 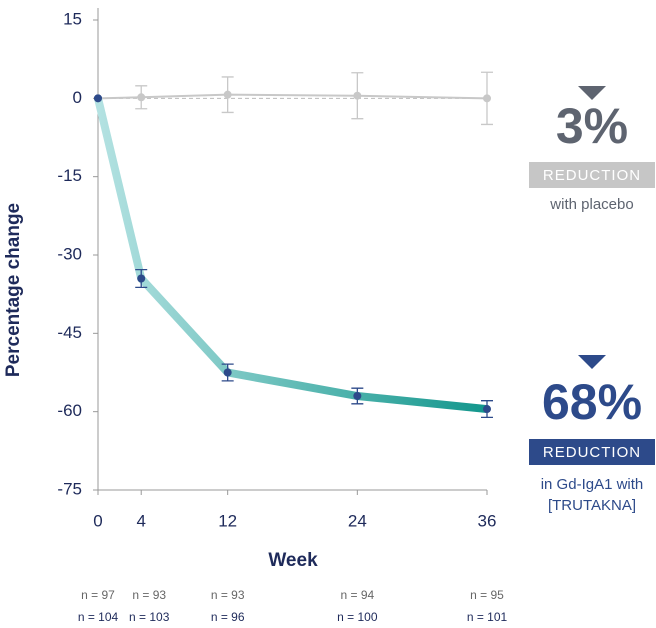 What do you see at coordinates (97, 520) in the screenshot?
I see `x-tick-label: 0` at bounding box center [97, 520].